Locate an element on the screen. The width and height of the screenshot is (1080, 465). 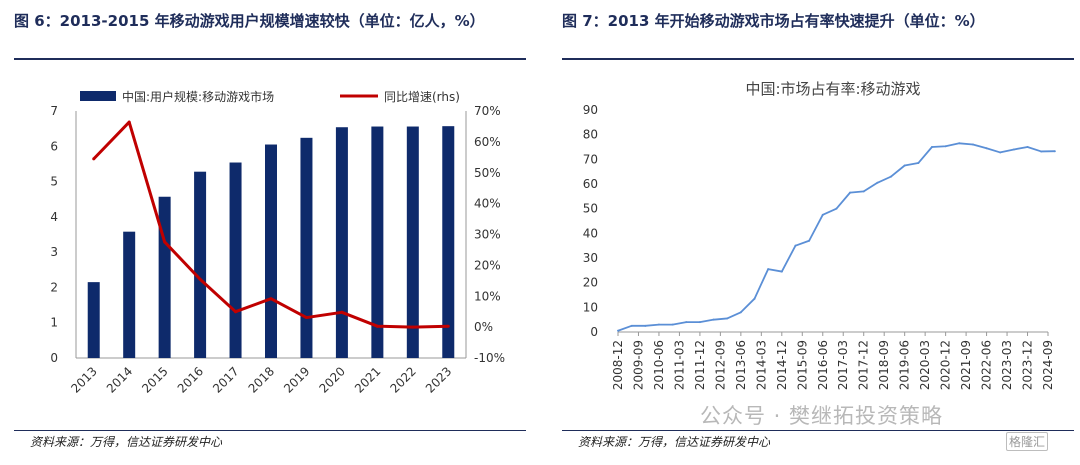
x-tick: 2019 is located at coordinates (296, 379).